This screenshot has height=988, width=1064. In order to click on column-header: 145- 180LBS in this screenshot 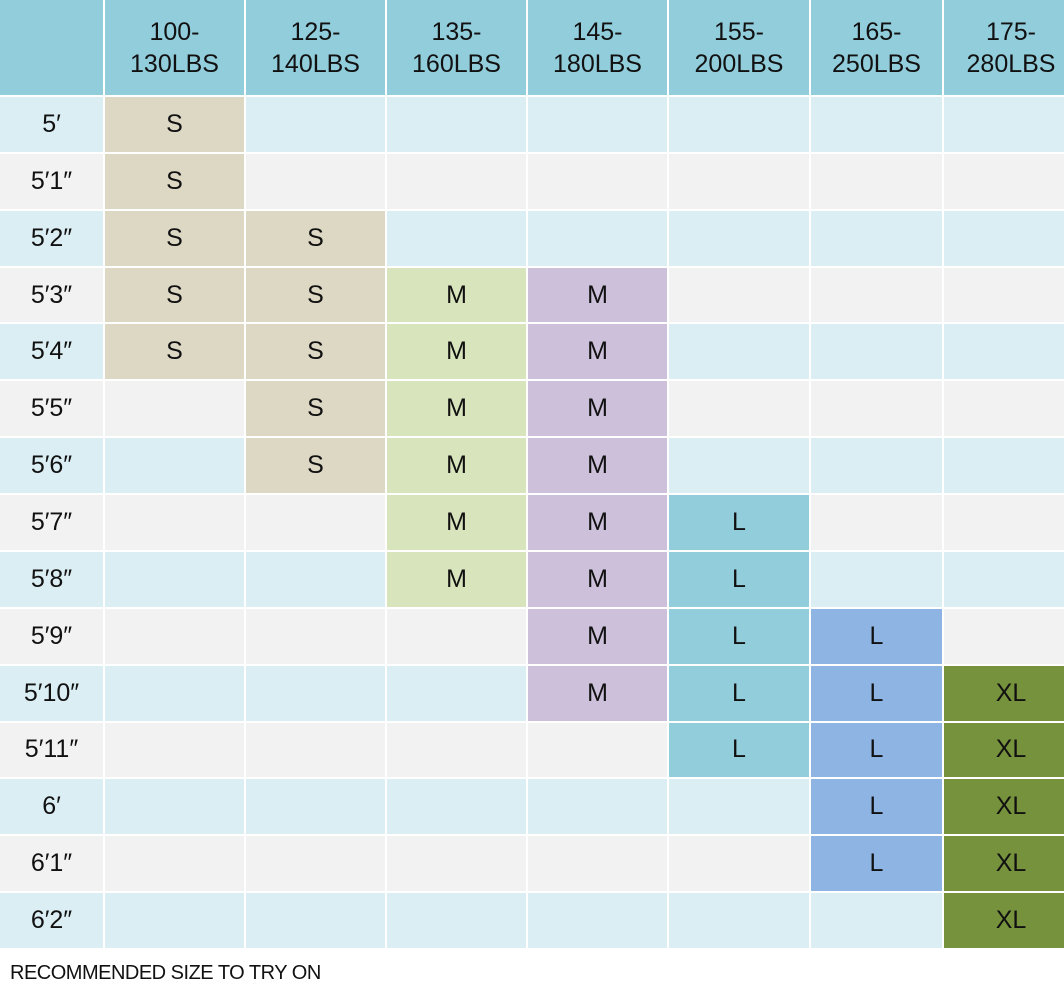, I will do `click(597, 47)`.